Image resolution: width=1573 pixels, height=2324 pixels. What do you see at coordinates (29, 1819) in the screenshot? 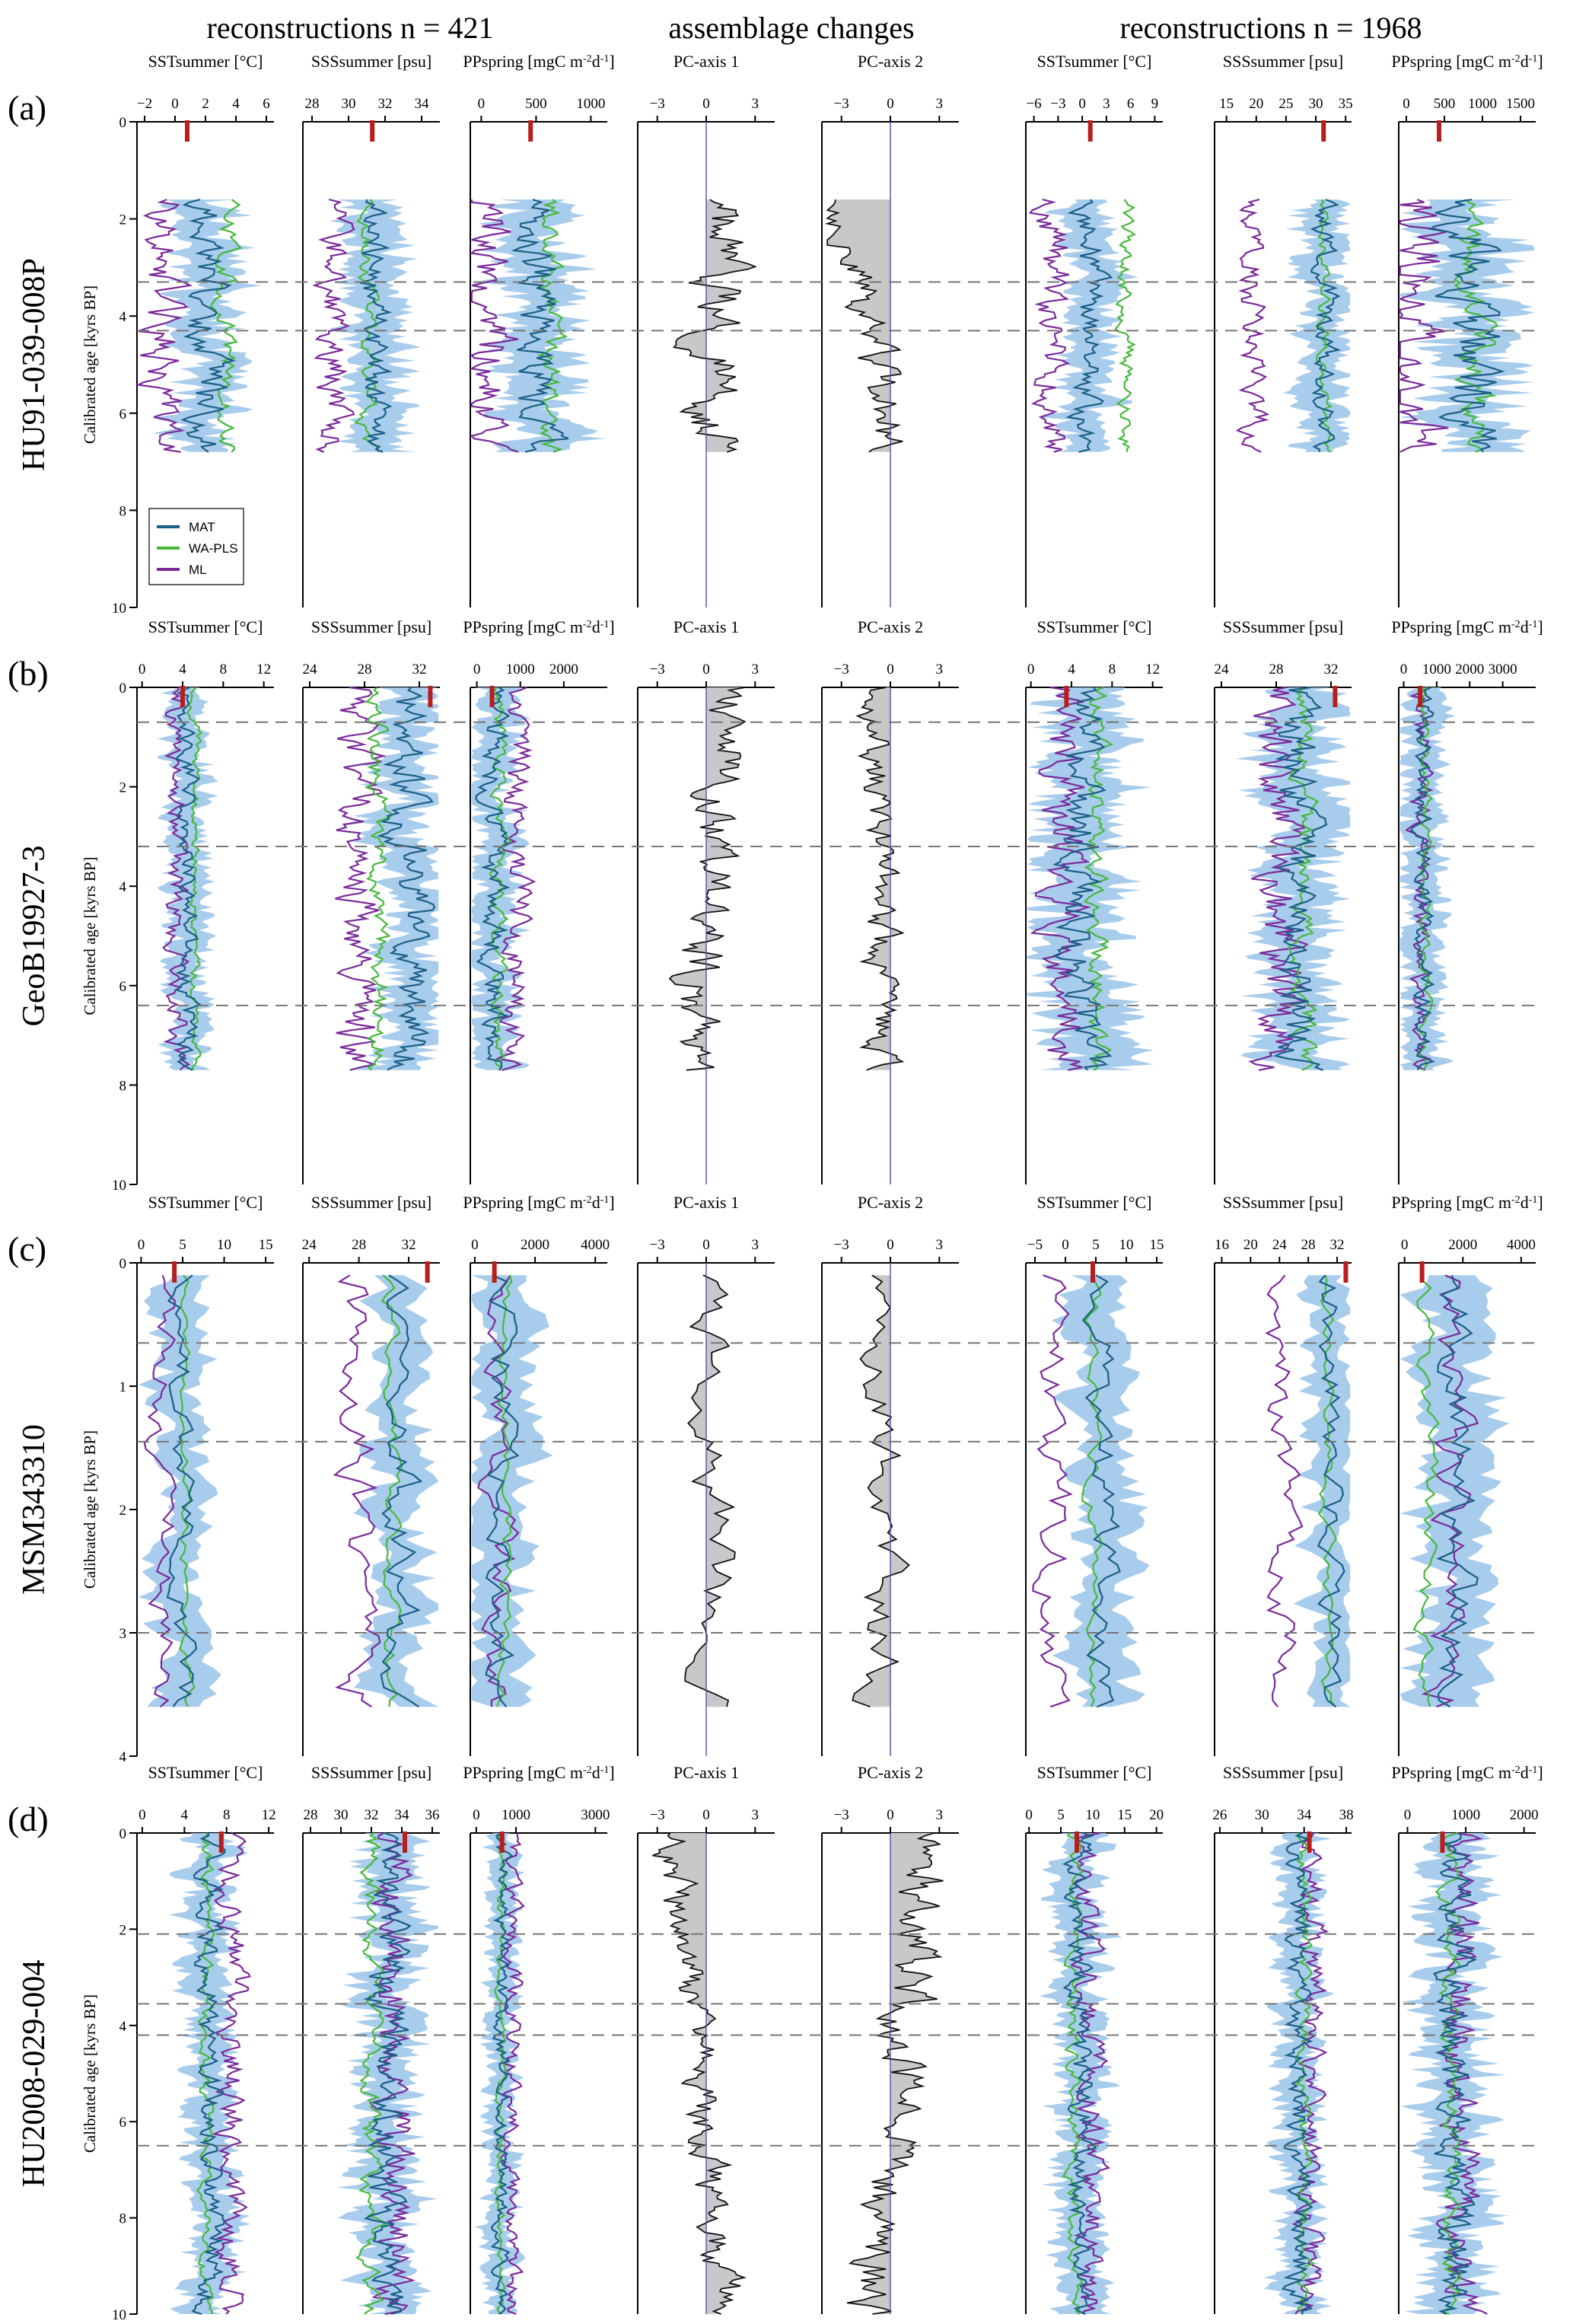
I see `panel-letter: (d)` at bounding box center [29, 1819].